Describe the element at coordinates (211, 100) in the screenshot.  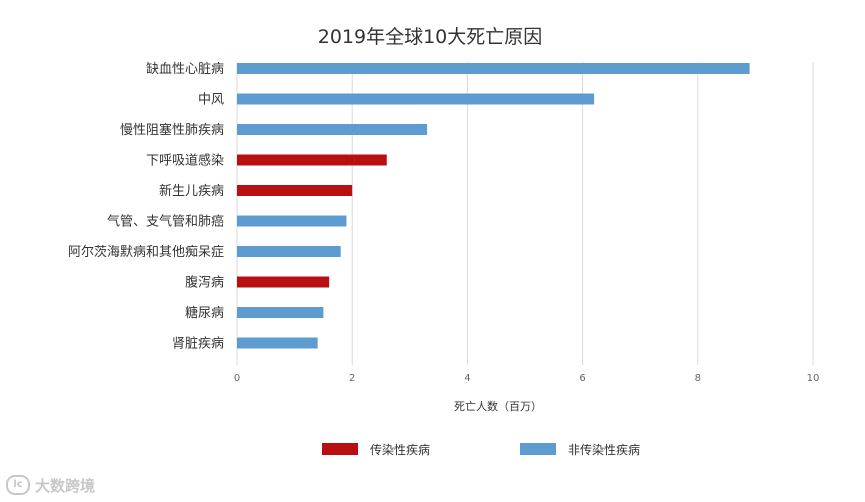
I see `category-label-1: 中风` at that location.